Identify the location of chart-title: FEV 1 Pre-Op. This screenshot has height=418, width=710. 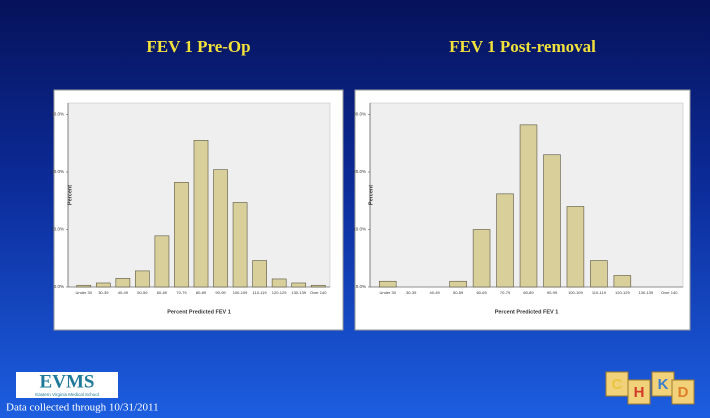
(198, 46).